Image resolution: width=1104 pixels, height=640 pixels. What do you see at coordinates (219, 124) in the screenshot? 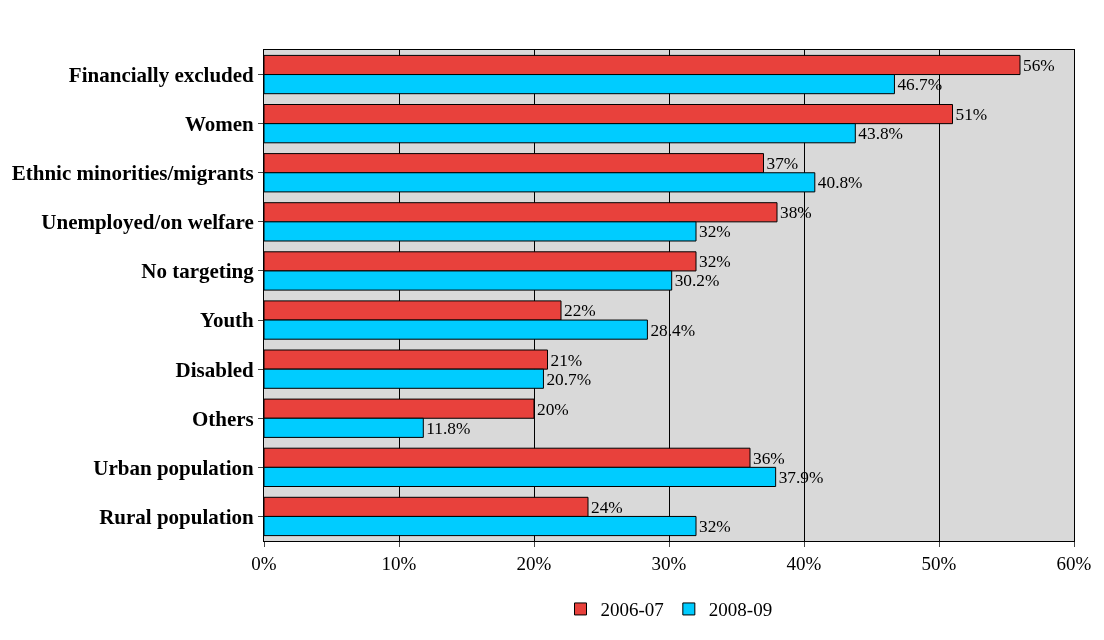
I see `y-tick-label: Women` at bounding box center [219, 124].